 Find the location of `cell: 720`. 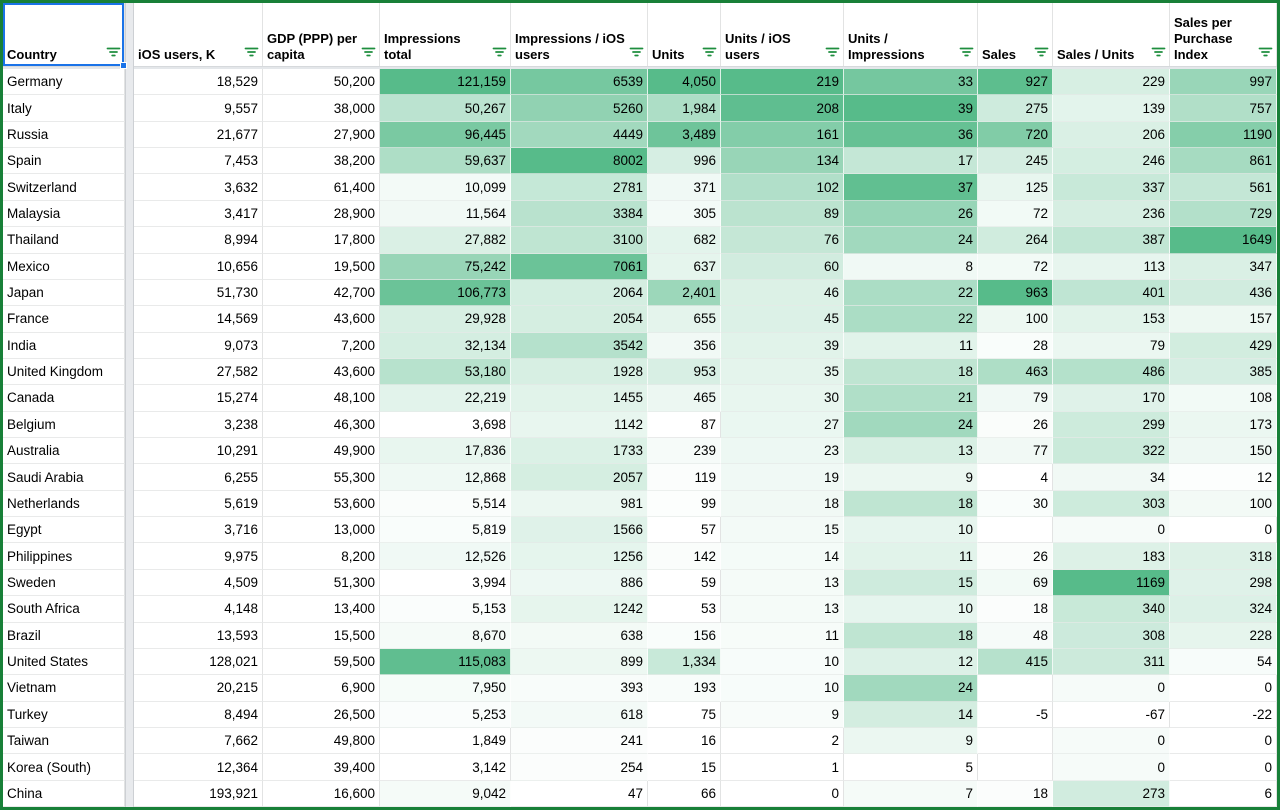

cell: 720 is located at coordinates (1015, 135).